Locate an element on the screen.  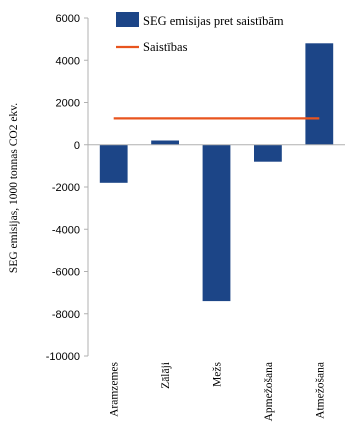
y-tick-label: -10000 is located at coordinates (63, 357).